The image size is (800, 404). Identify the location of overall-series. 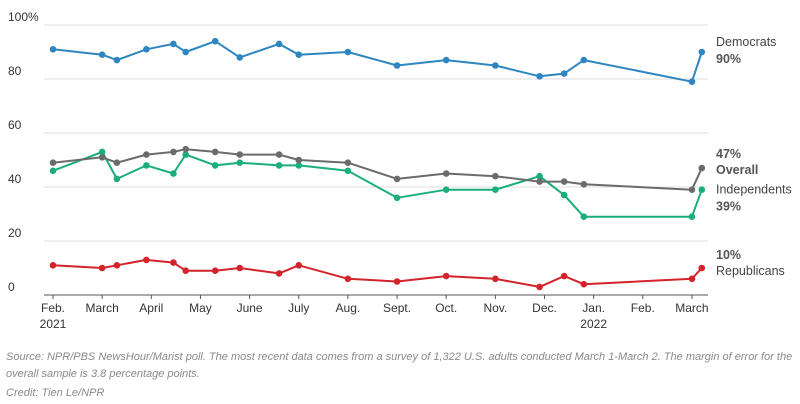
(377, 169).